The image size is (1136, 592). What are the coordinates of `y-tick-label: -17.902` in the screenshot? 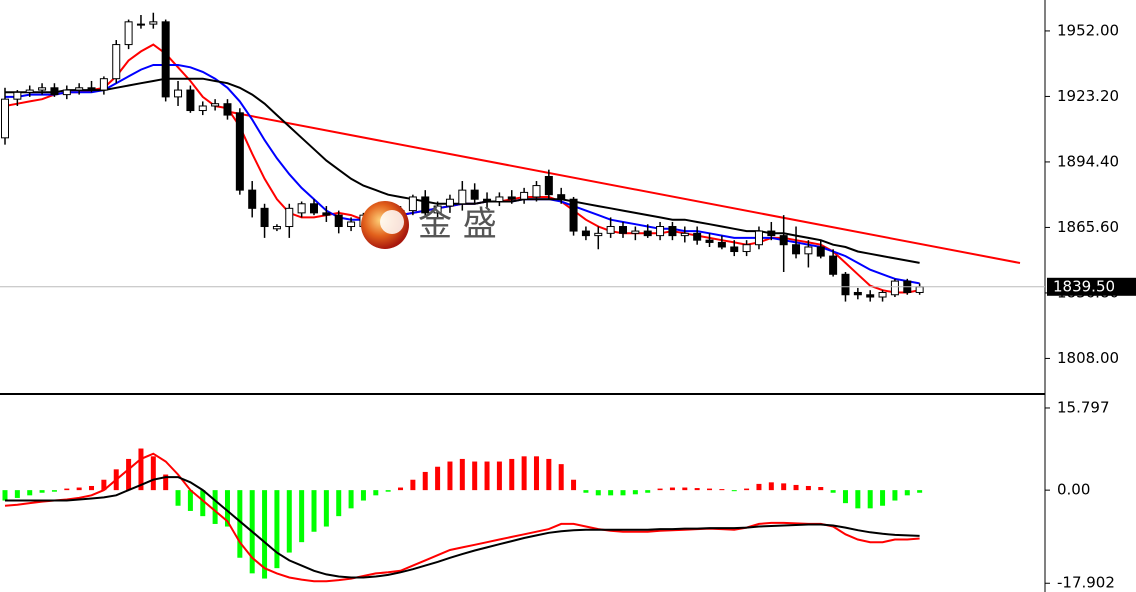 It's located at (1086, 583).